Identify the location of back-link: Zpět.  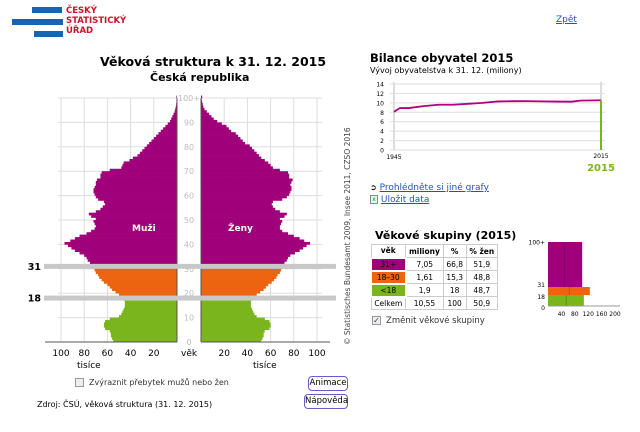
(566, 20).